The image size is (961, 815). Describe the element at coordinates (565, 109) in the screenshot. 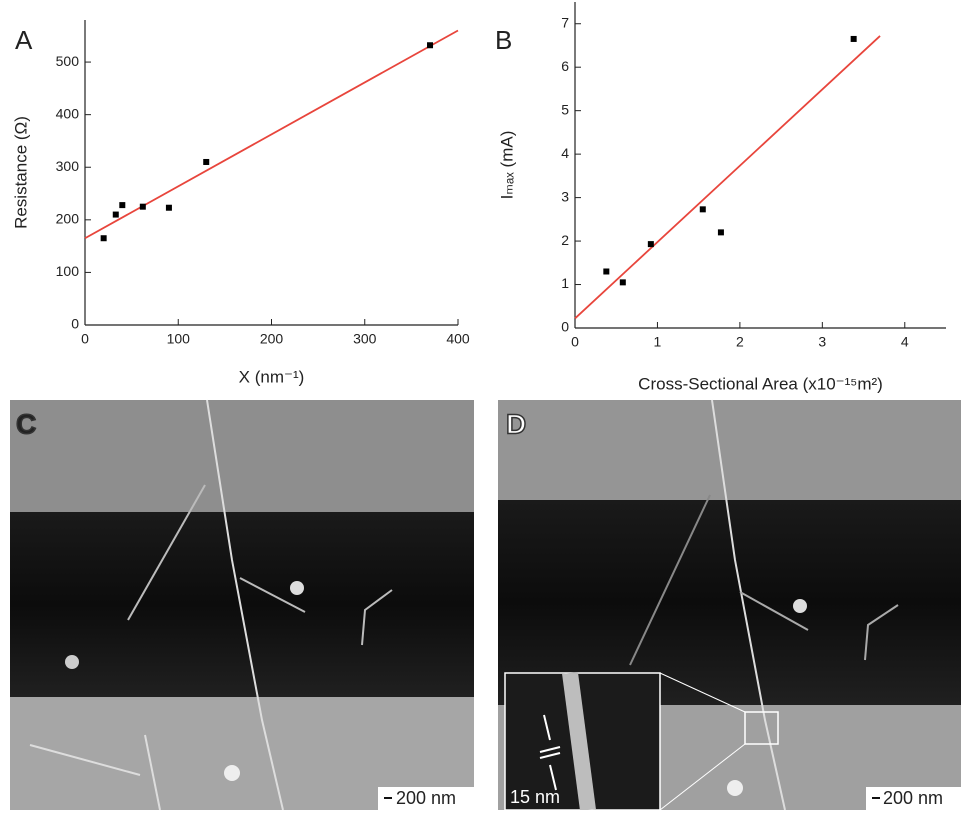

I see `y-tick-label: 5` at that location.